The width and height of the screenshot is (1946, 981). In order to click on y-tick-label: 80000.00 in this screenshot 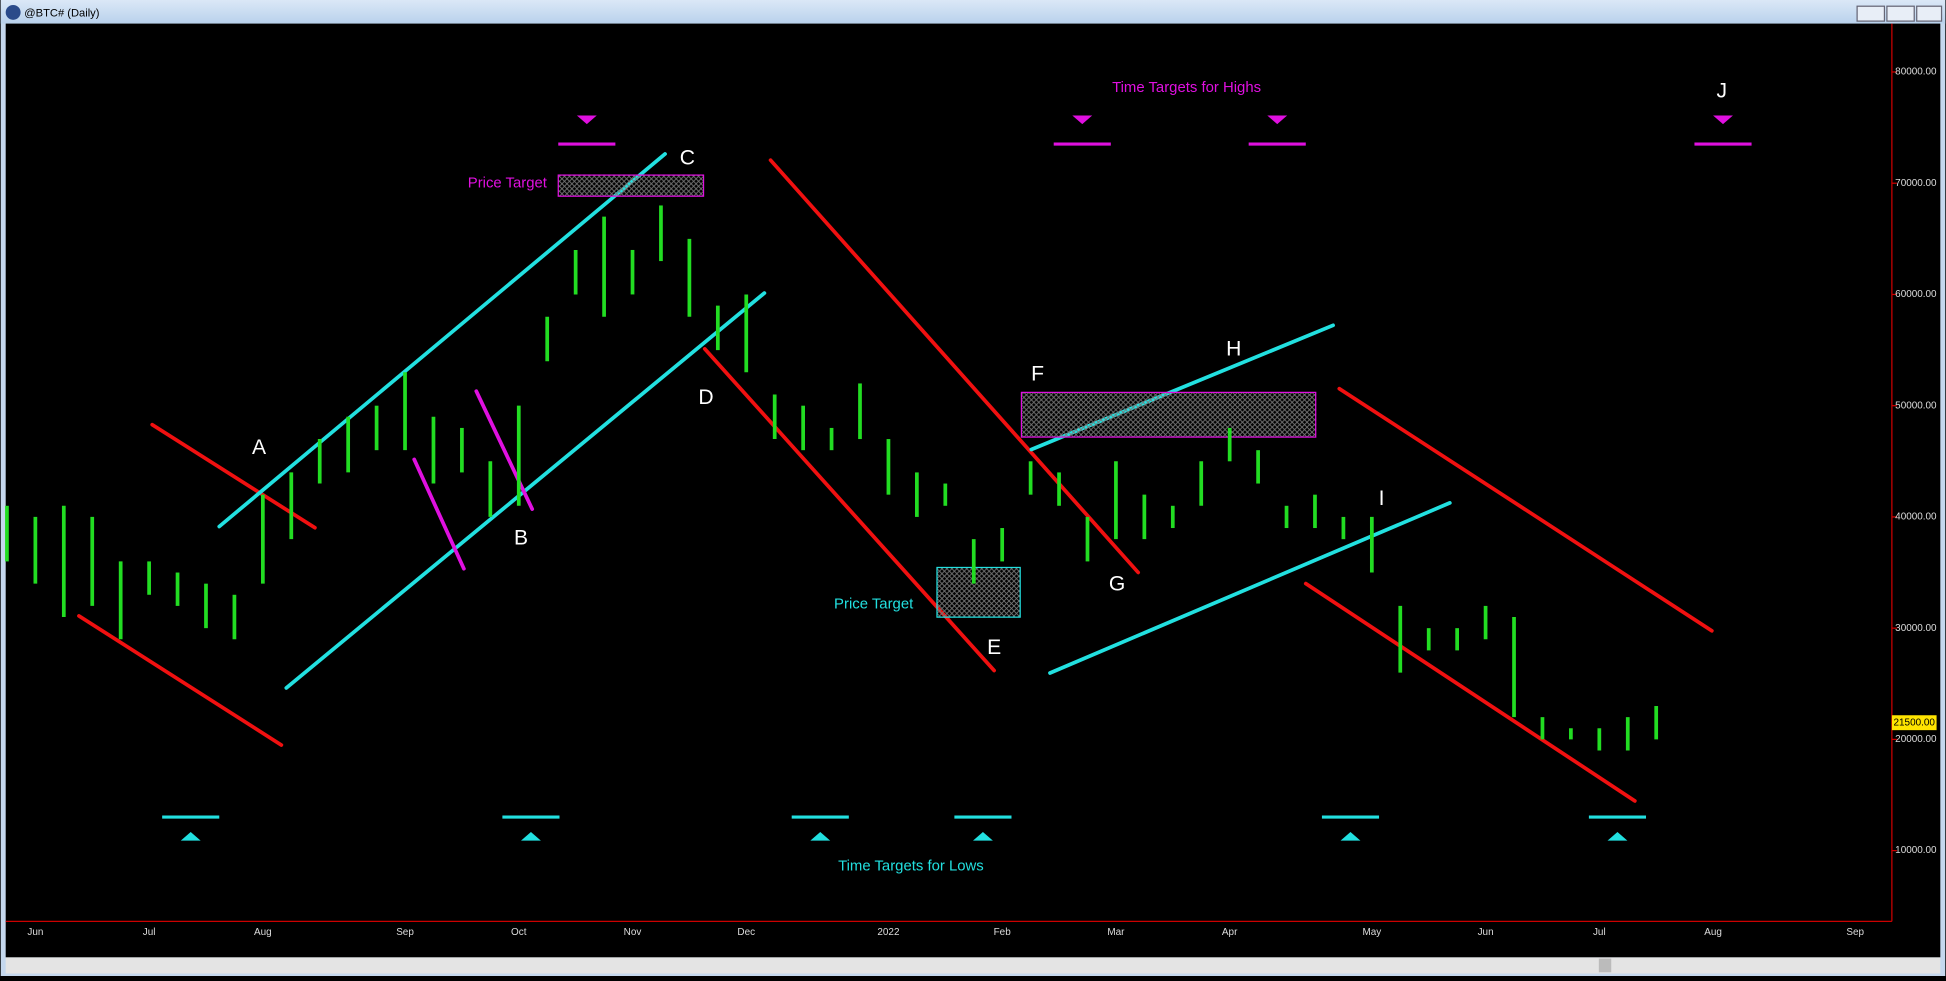, I will do `click(1916, 72)`.